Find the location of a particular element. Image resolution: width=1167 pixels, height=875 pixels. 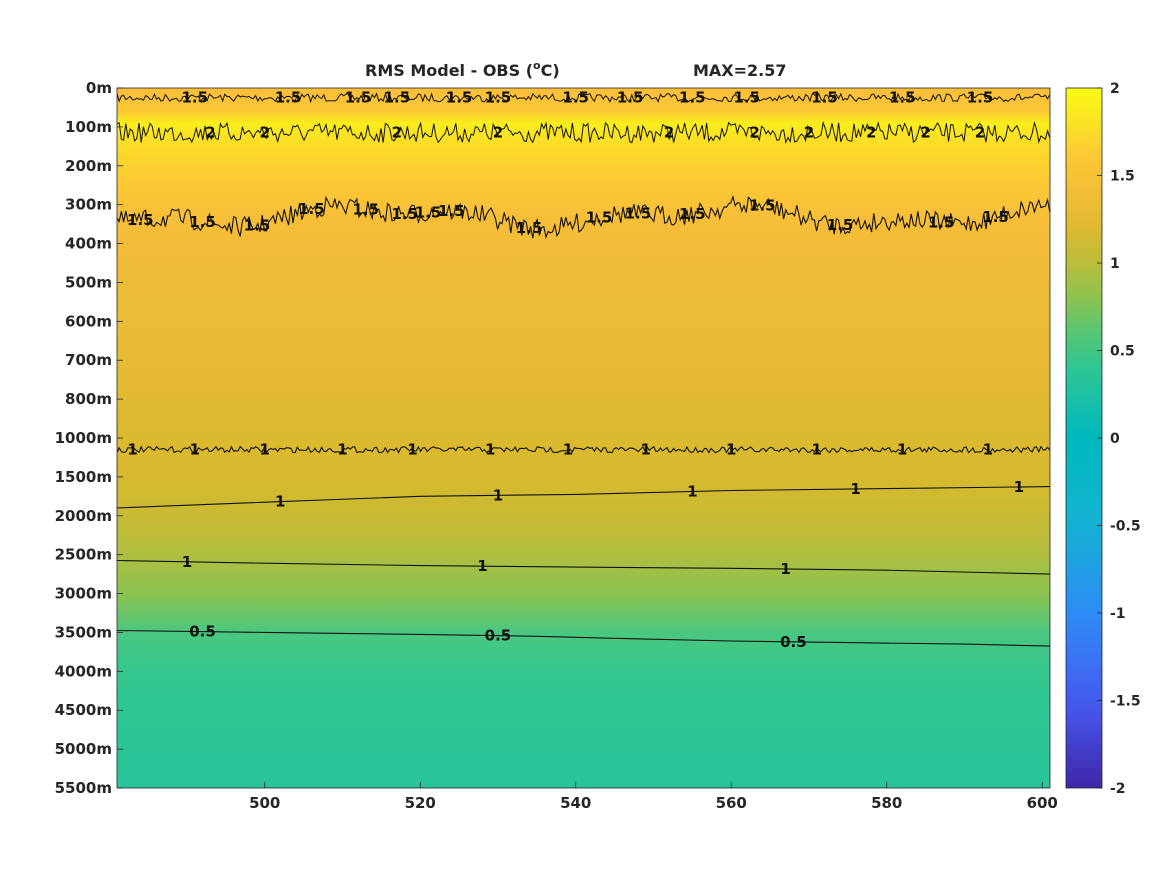

y-tick-label: 1500m is located at coordinates (83, 477).